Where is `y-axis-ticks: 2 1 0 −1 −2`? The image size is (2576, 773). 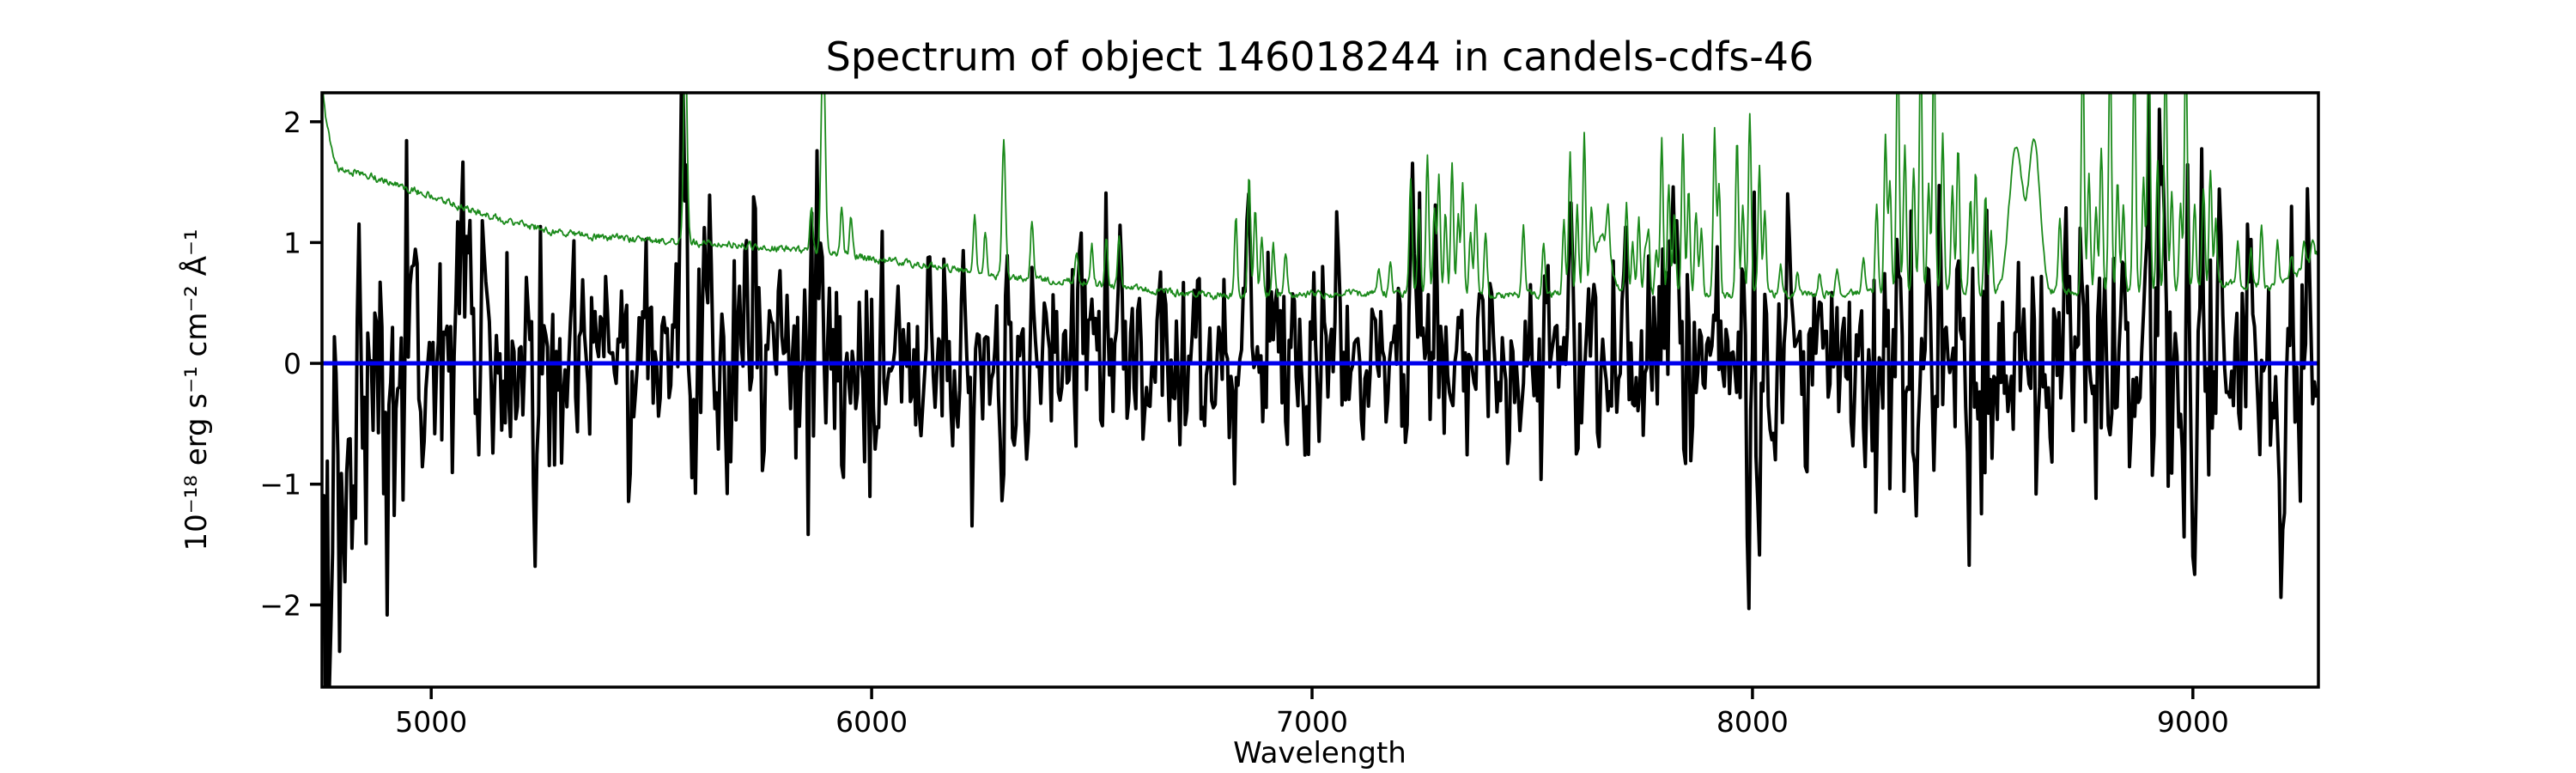
y-axis-ticks: 2 1 0 −1 −2 is located at coordinates (291, 364).